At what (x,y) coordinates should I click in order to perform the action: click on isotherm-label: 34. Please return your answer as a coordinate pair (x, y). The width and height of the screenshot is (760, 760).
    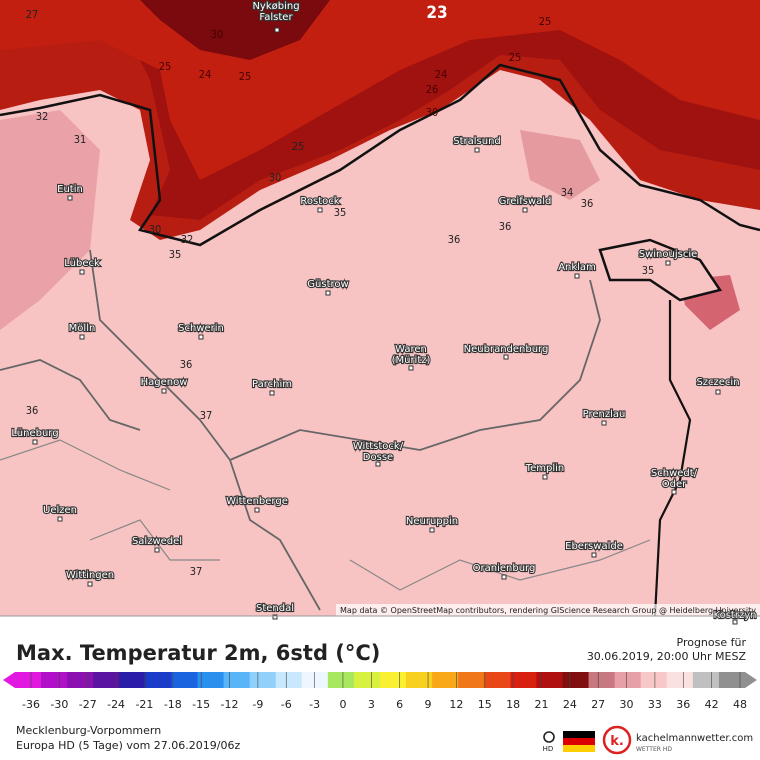
    Looking at the image, I should click on (567, 192).